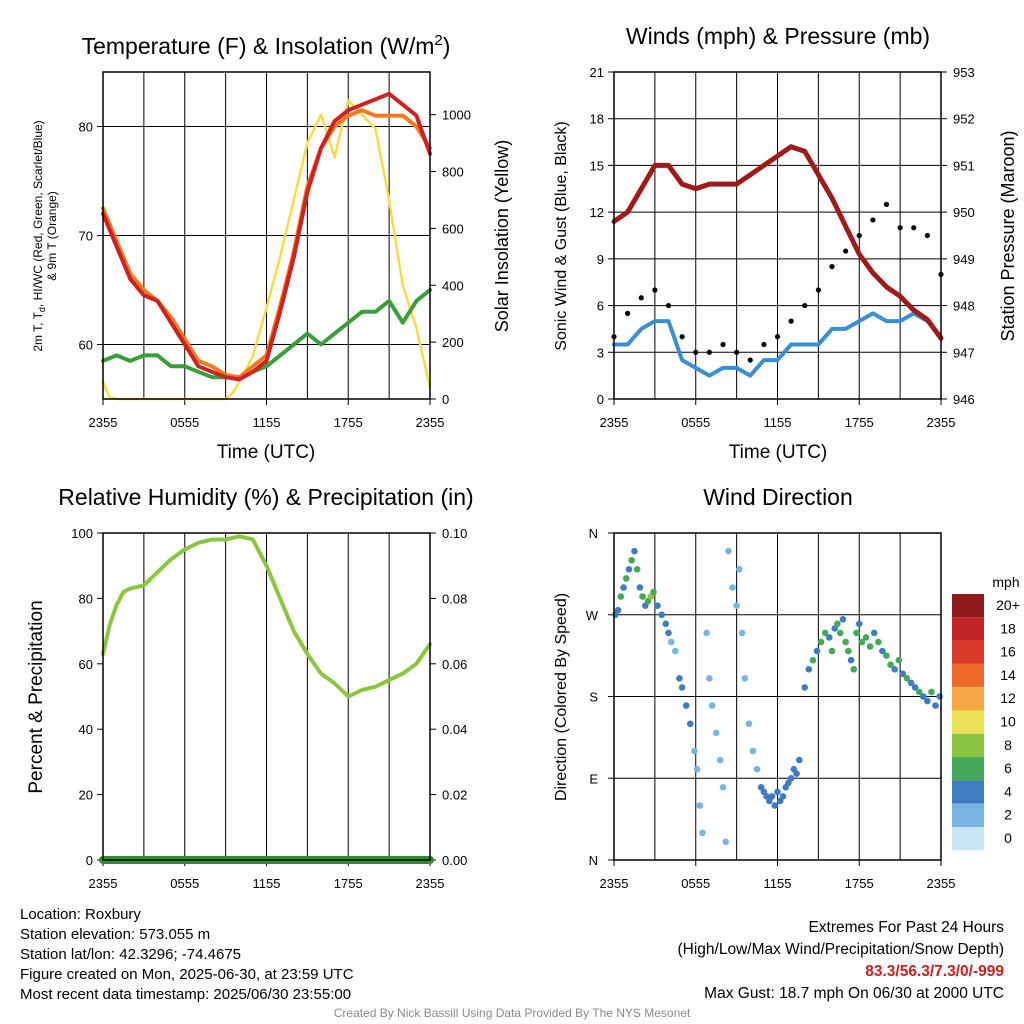 The image size is (1024, 1024). Describe the element at coordinates (1008, 652) in the screenshot. I see `colorbar-label: 16` at that location.